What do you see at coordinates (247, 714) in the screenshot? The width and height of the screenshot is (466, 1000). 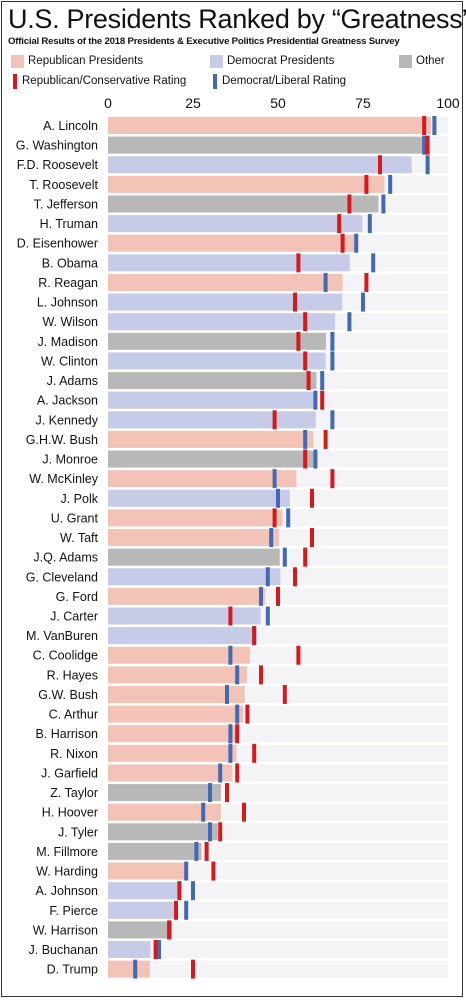 I see `rep-rating-tick-c-arthur` at bounding box center [247, 714].